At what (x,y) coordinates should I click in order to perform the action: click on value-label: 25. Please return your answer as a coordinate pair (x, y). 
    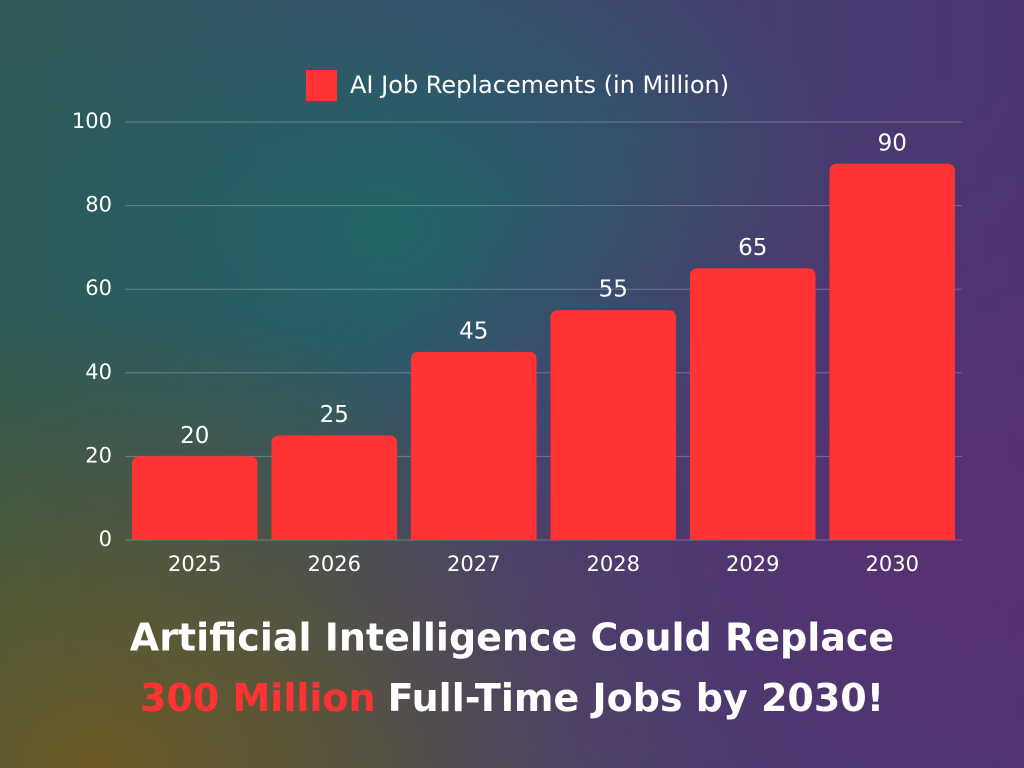
    Looking at the image, I should click on (334, 415).